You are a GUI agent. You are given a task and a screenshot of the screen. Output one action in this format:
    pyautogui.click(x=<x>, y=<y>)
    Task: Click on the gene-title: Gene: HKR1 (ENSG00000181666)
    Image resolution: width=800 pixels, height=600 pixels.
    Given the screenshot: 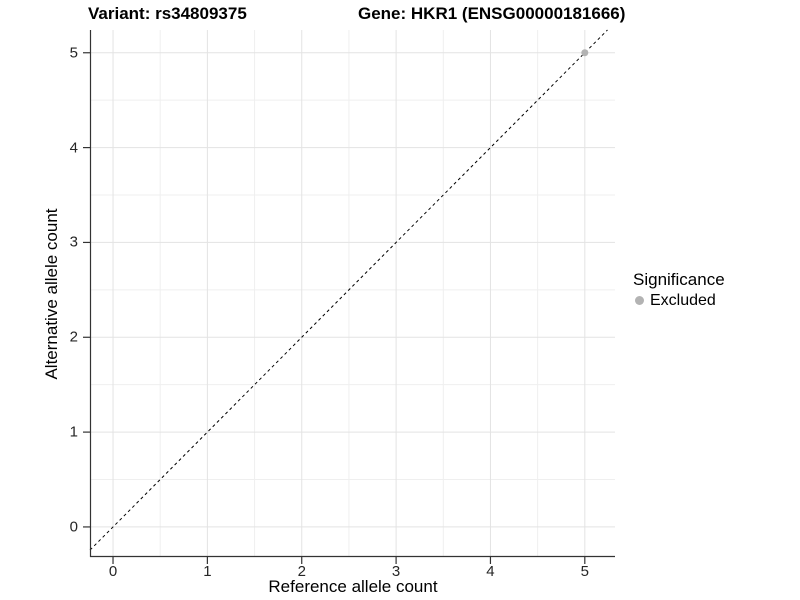 What is the action you would take?
    pyautogui.click(x=492, y=13)
    